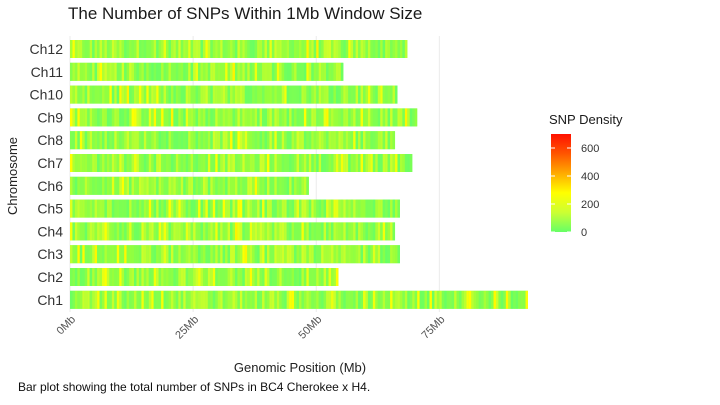  Describe the element at coordinates (609, 177) in the screenshot. I see `legend: SNP Density 0 200 400 600` at that location.